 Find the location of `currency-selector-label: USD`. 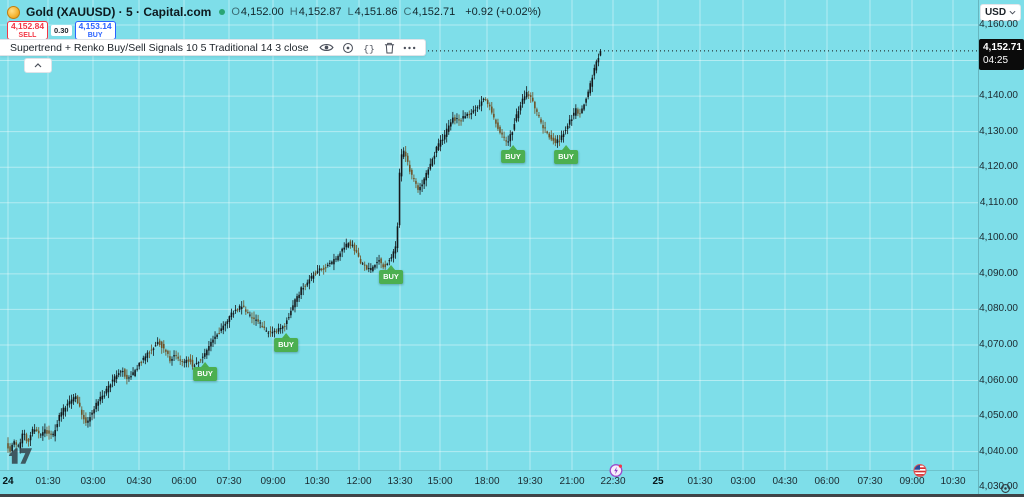

currency-selector-label: USD is located at coordinates (995, 12).